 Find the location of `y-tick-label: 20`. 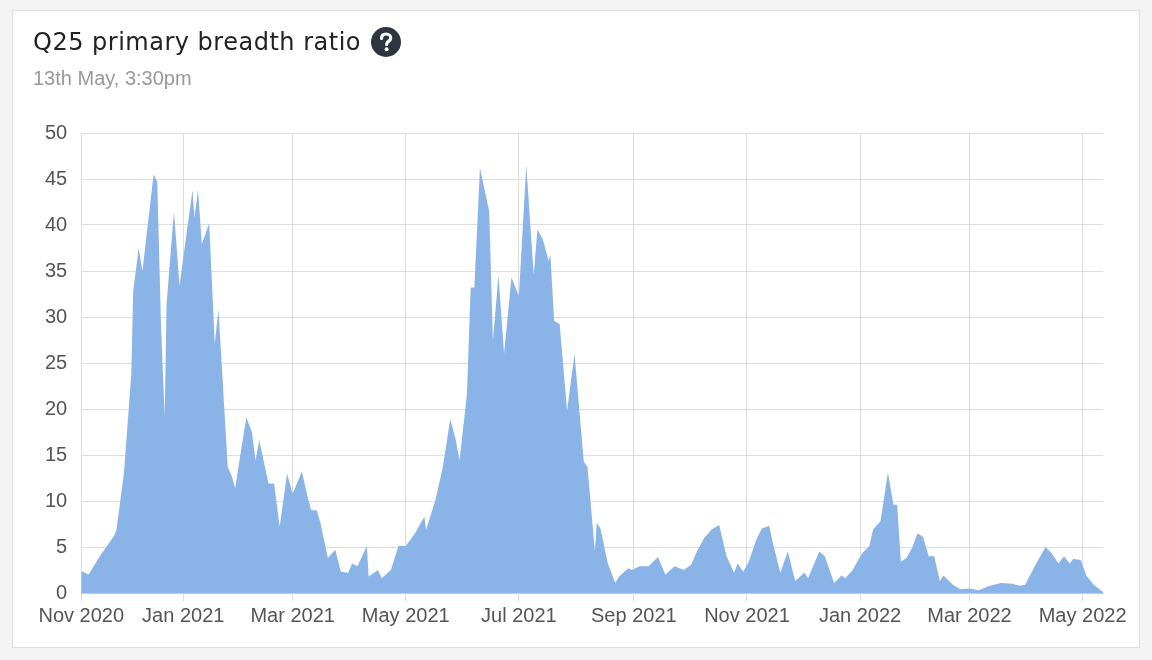

y-tick-label: 20 is located at coordinates (56, 407).